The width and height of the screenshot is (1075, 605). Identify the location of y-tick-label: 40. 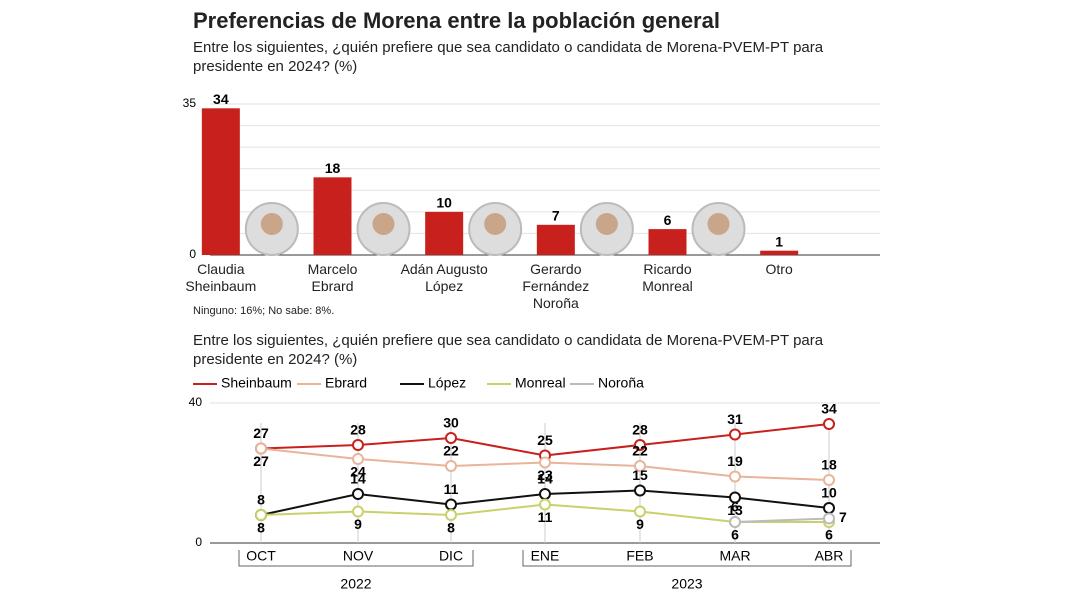
(196, 402).